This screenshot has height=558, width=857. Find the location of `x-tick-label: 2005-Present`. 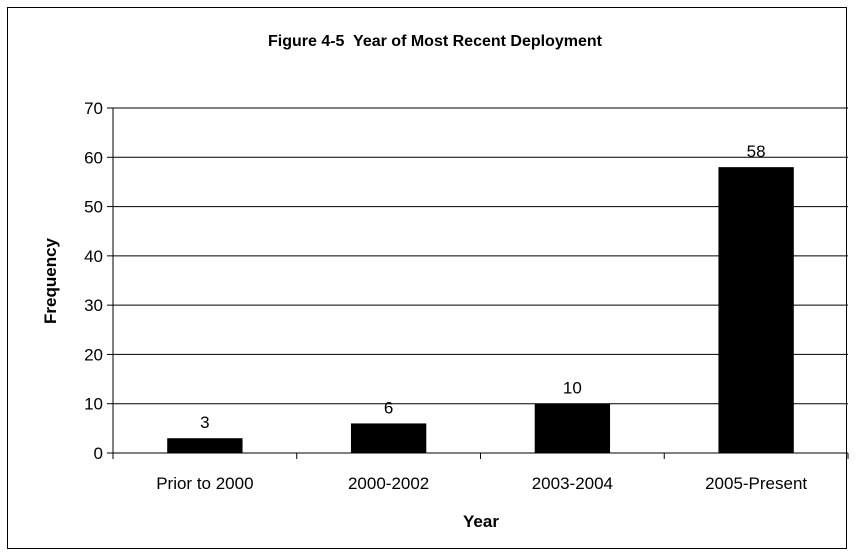

x-tick-label: 2005-Present is located at coordinates (756, 483).